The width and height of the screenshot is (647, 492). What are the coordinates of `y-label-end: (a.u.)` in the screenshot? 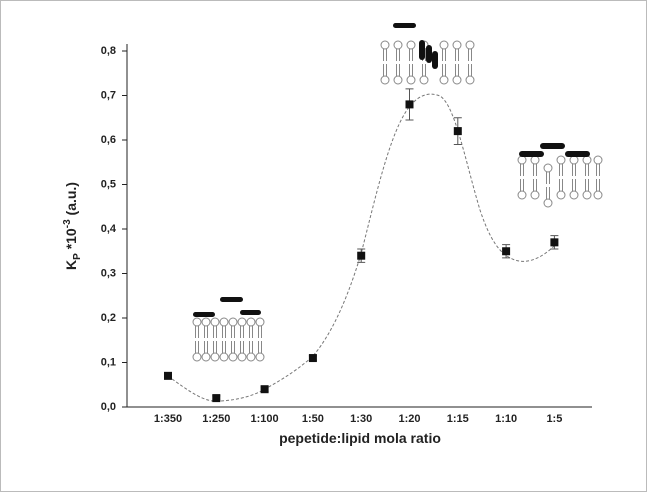 It's located at (71, 200).